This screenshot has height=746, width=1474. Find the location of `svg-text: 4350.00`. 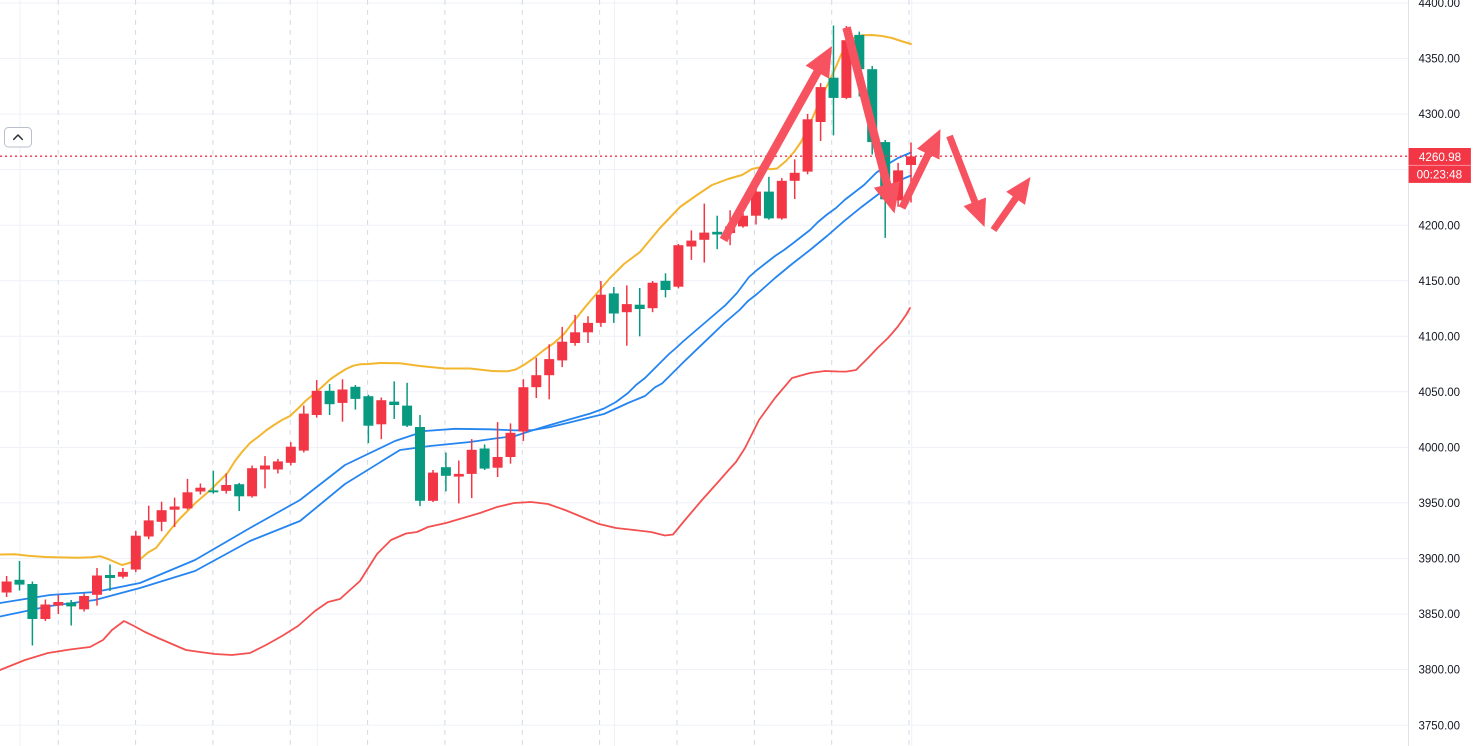

svg-text: 4350.00 is located at coordinates (1440, 60).